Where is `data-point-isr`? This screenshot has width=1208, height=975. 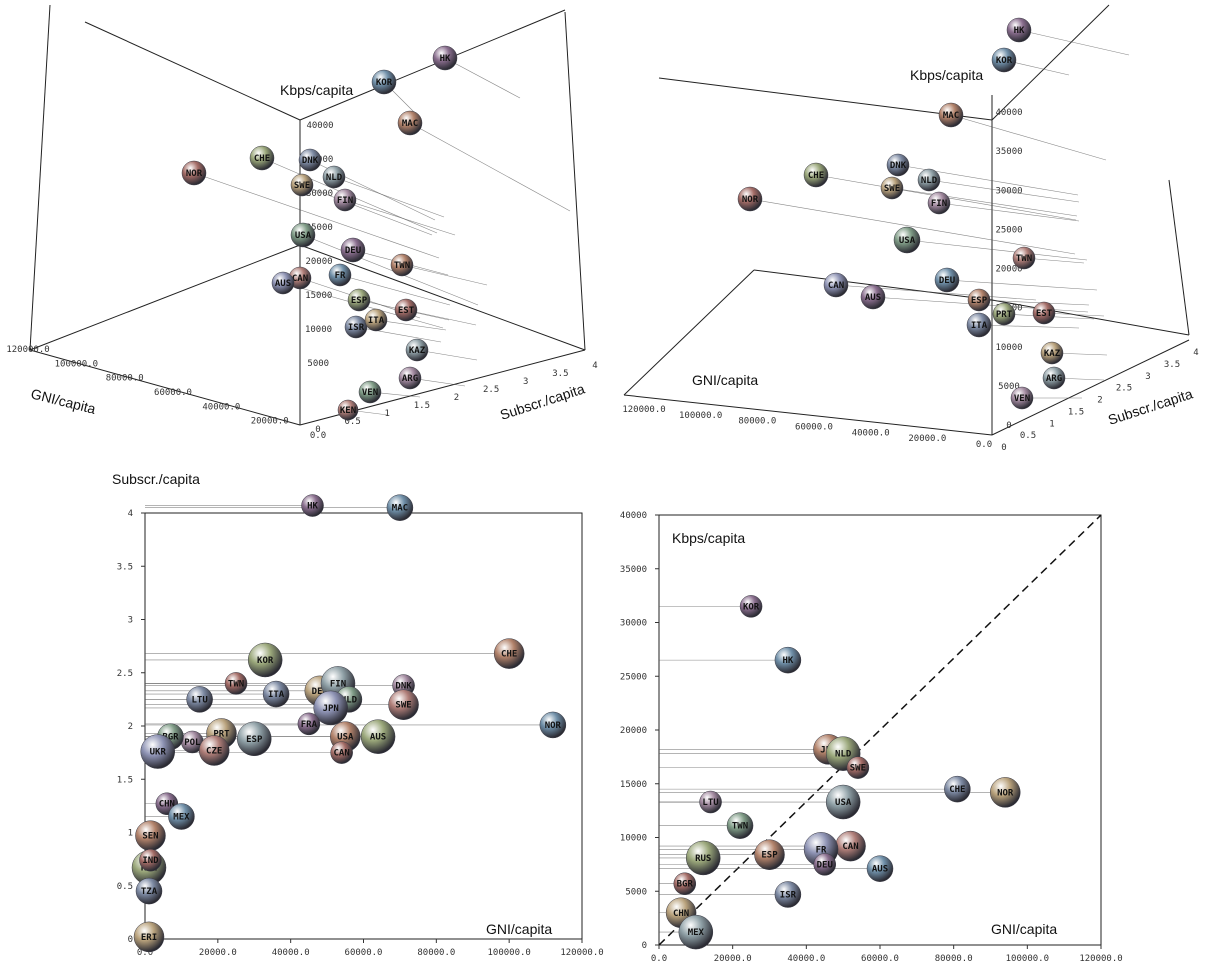
data-point-isr is located at coordinates (356, 327).